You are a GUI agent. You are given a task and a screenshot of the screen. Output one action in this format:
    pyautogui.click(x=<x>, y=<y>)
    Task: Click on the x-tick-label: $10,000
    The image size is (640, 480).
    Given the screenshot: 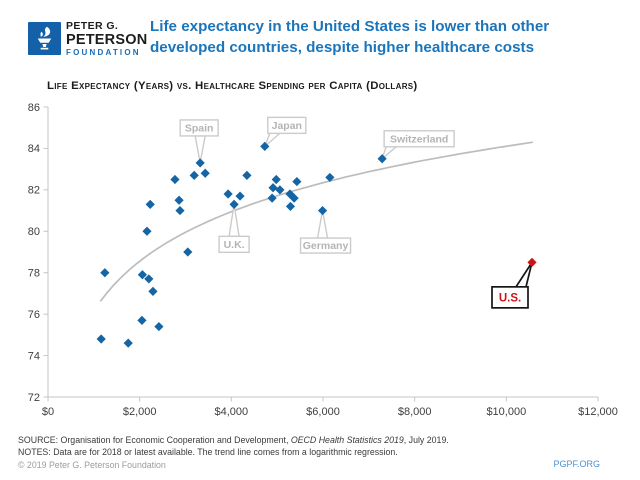 What is the action you would take?
    pyautogui.click(x=506, y=412)
    